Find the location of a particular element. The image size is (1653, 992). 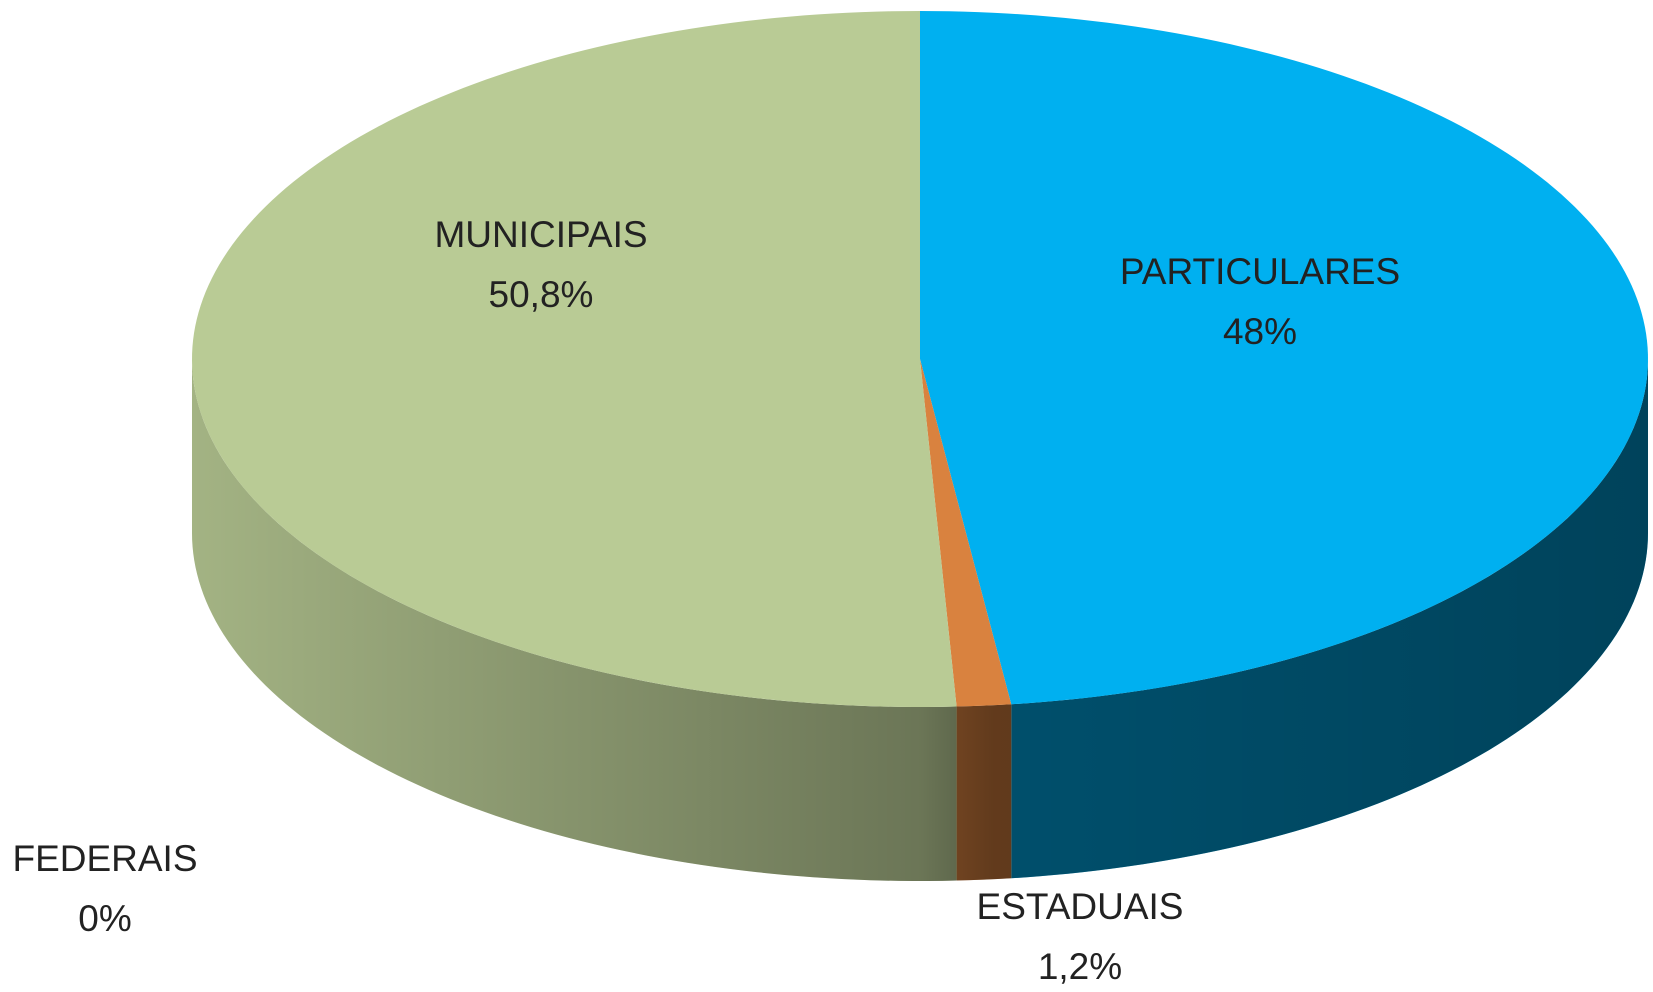

slice-value-label: 0% is located at coordinates (104, 918).